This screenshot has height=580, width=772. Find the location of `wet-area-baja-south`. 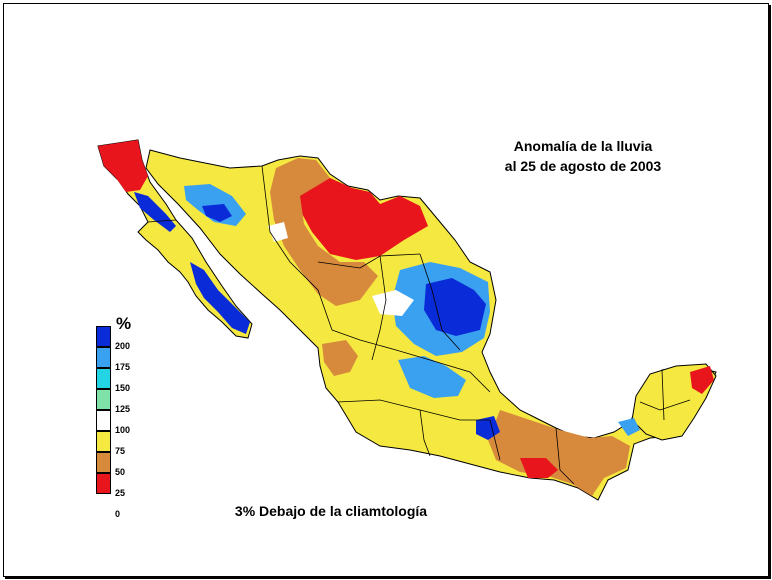

wet-area-baja-south is located at coordinates (220, 298).